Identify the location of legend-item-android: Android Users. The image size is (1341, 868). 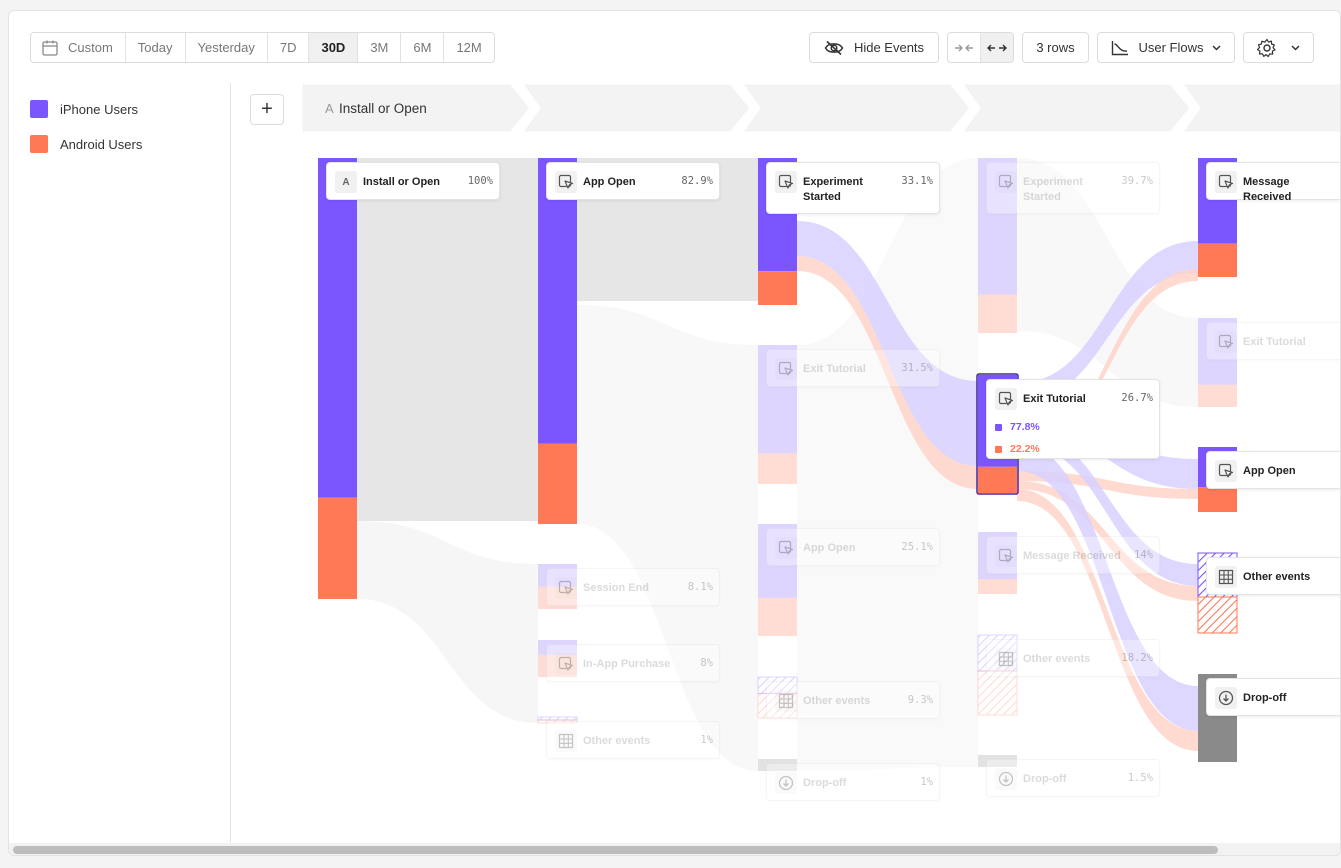
(86, 144).